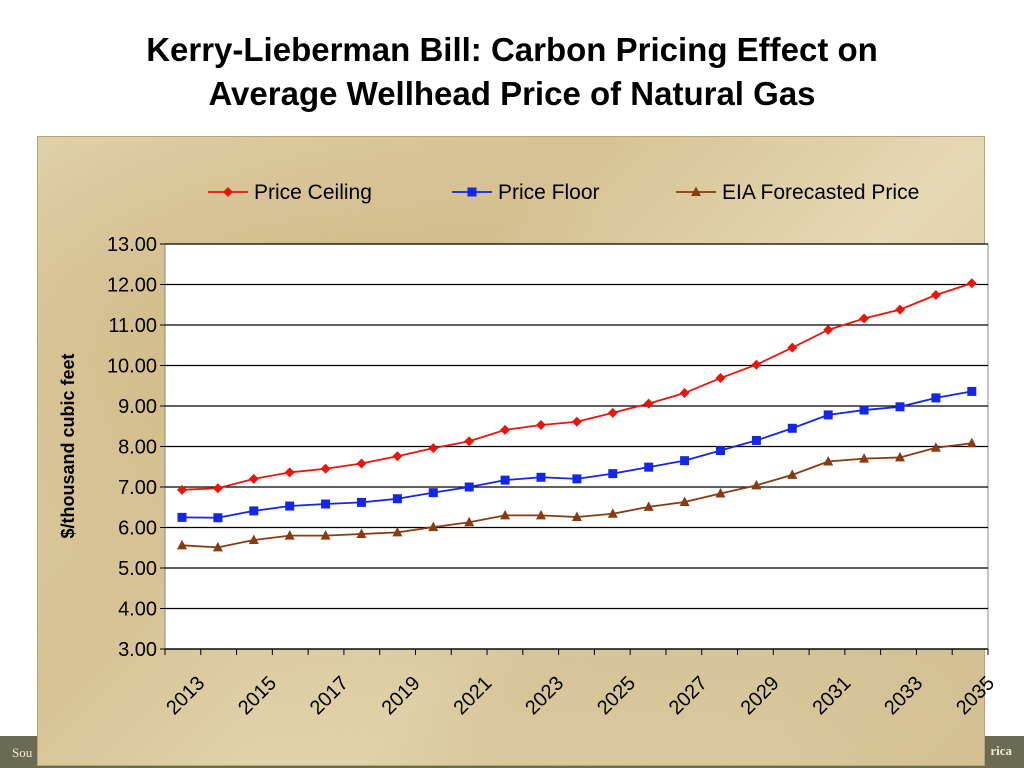 This screenshot has height=768, width=1024. Describe the element at coordinates (512, 93) in the screenshot. I see `slide-title-line-2: Average Wellhead Price of Natural Gas` at that location.